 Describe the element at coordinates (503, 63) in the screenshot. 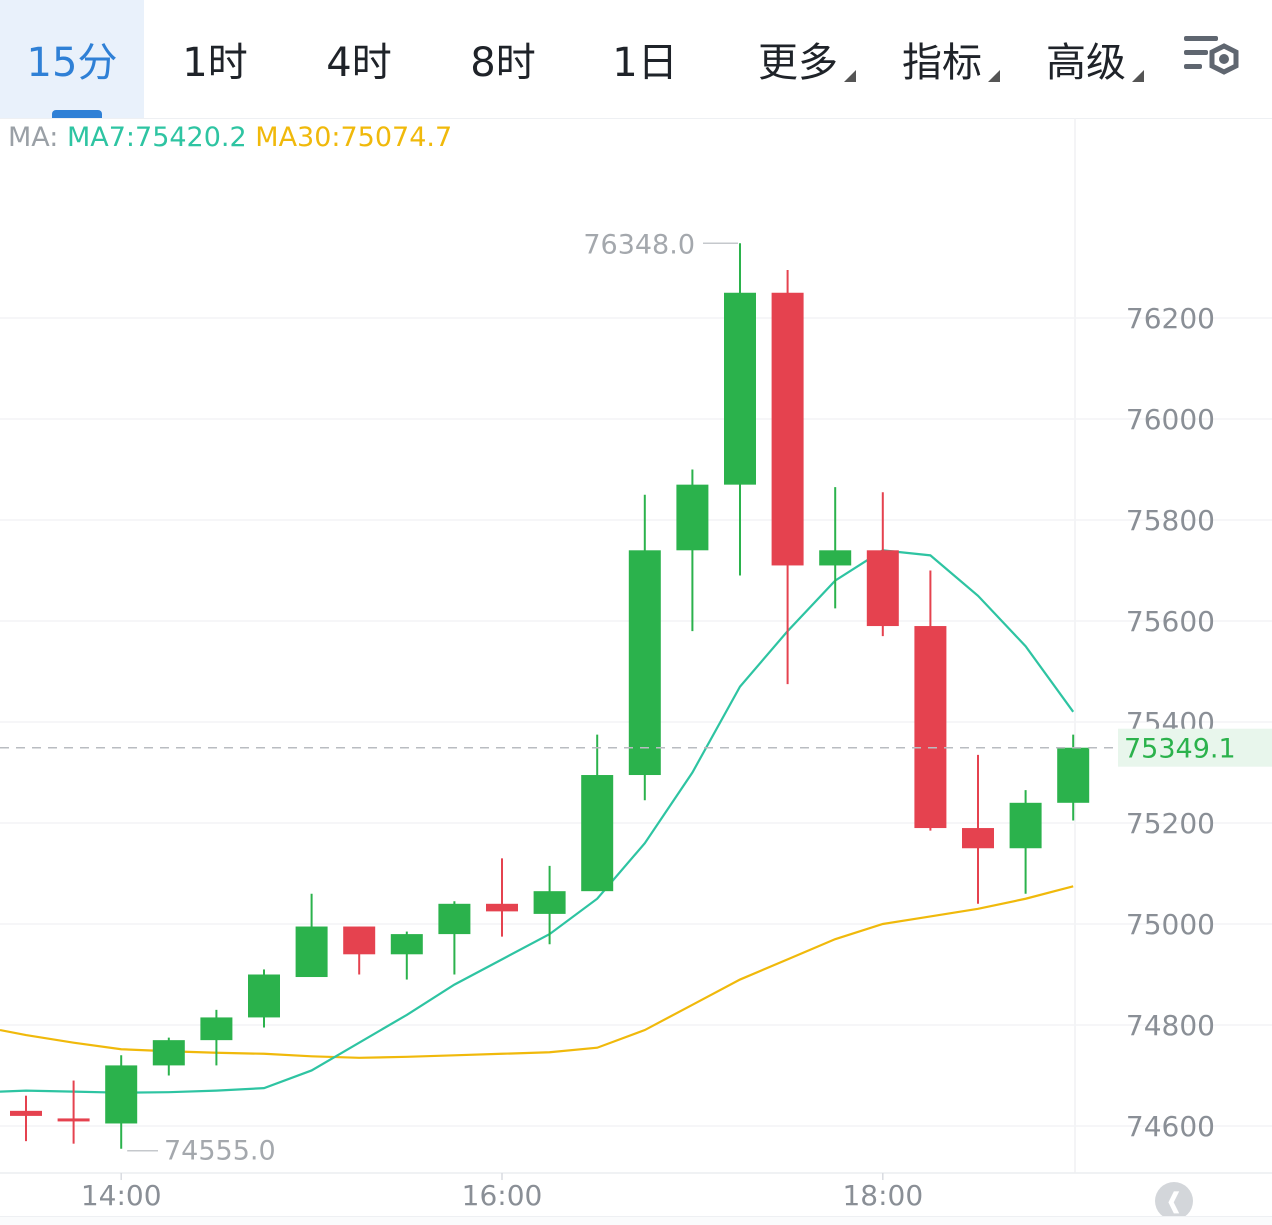

I see `tab-label: 8时` at that location.